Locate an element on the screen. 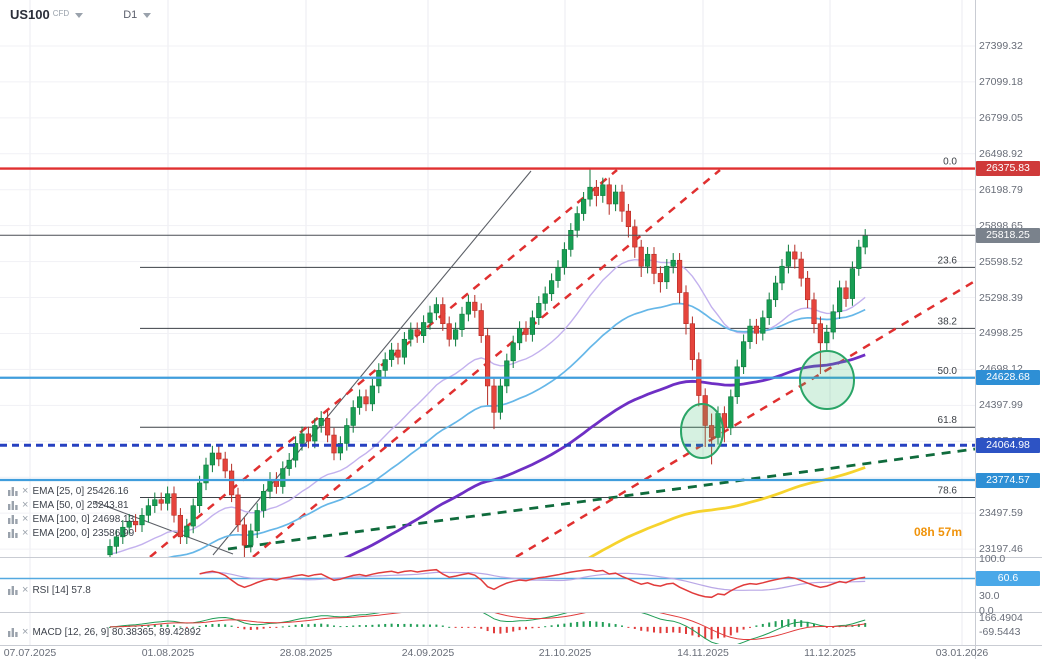 Image resolution: width=1042 pixels, height=659 pixels. trend-line-wedge-support-falling is located at coordinates (164, 528).